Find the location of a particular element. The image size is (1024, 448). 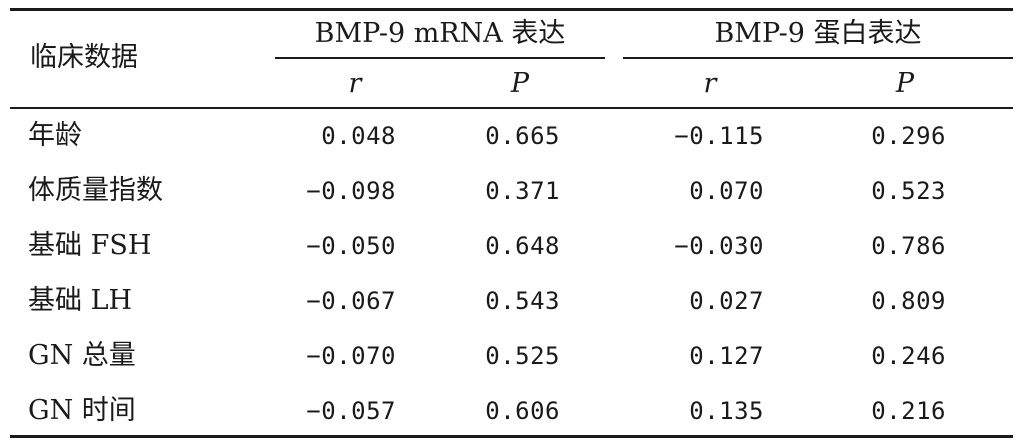

mrna-r-value: −0.070 is located at coordinates (351, 356).